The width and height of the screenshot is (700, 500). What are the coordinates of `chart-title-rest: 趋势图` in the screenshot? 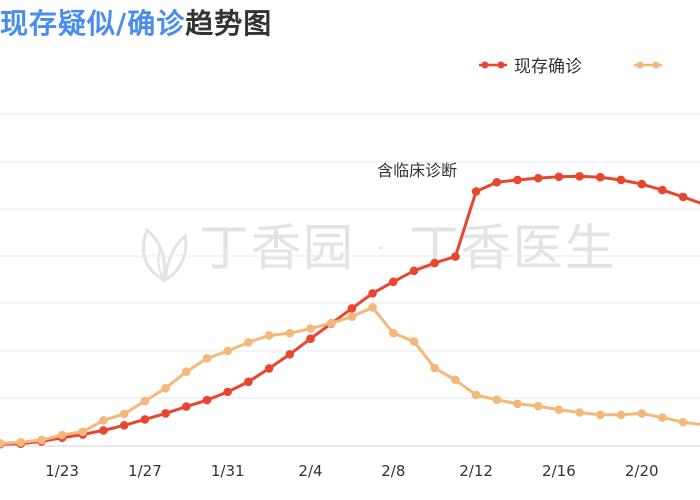 It's located at (229, 23).